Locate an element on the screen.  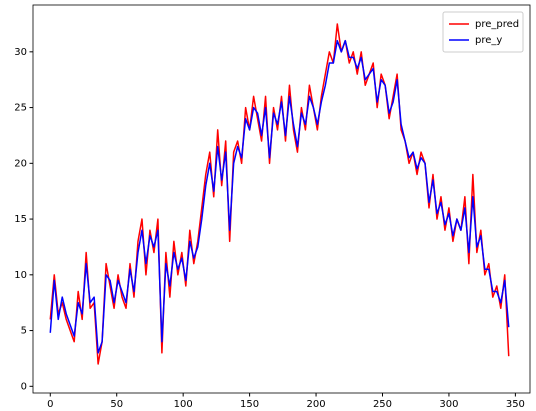
x-tick-label: 0 is located at coordinates (50, 404).